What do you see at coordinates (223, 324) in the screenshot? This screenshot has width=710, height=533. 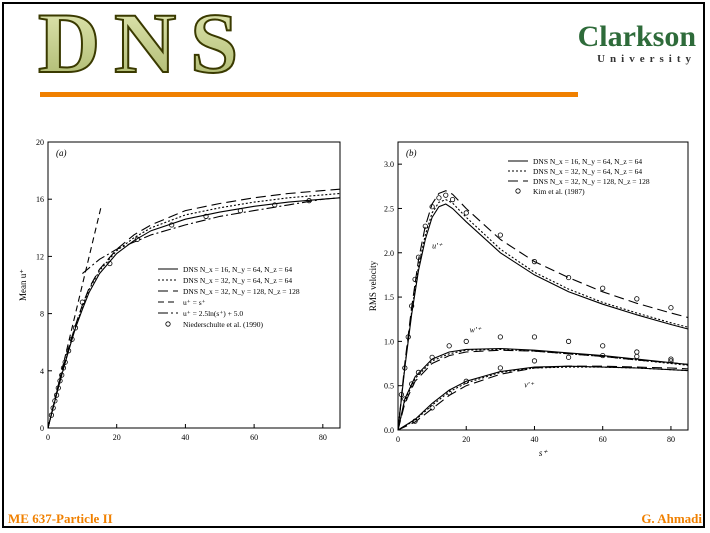 I see `legend-entry: Niederschulte et al. (1990)` at bounding box center [223, 324].